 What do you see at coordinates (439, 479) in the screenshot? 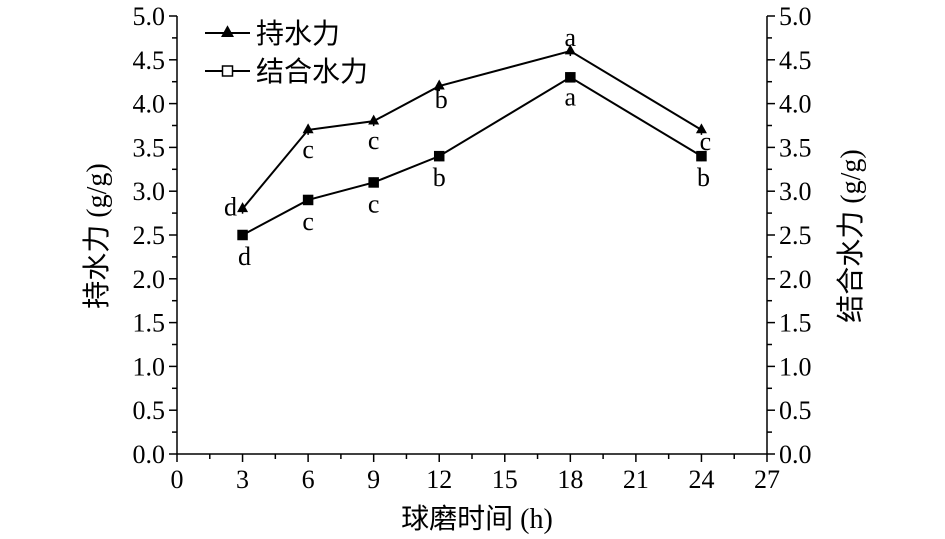
I see `x-tick-label: 12` at bounding box center [439, 479].